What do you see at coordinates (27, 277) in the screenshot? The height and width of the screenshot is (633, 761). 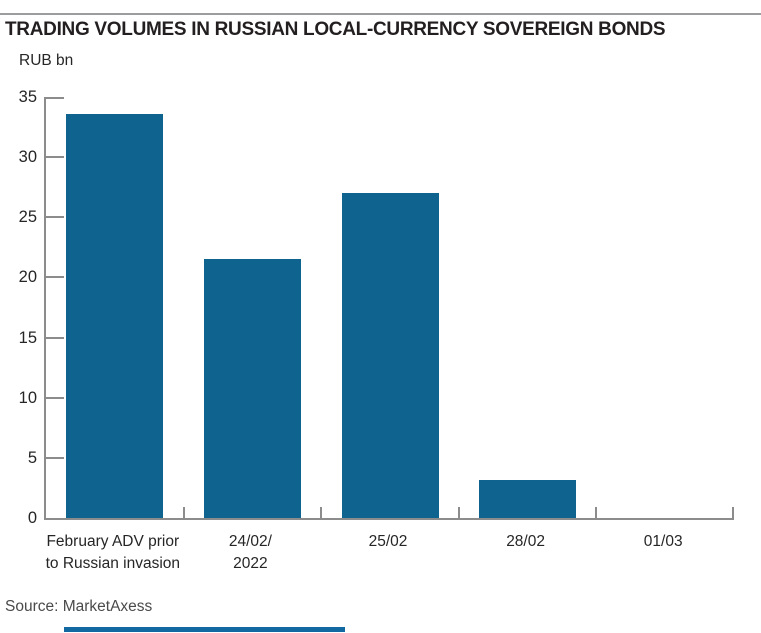 I see `y-axis-label: 20` at bounding box center [27, 277].